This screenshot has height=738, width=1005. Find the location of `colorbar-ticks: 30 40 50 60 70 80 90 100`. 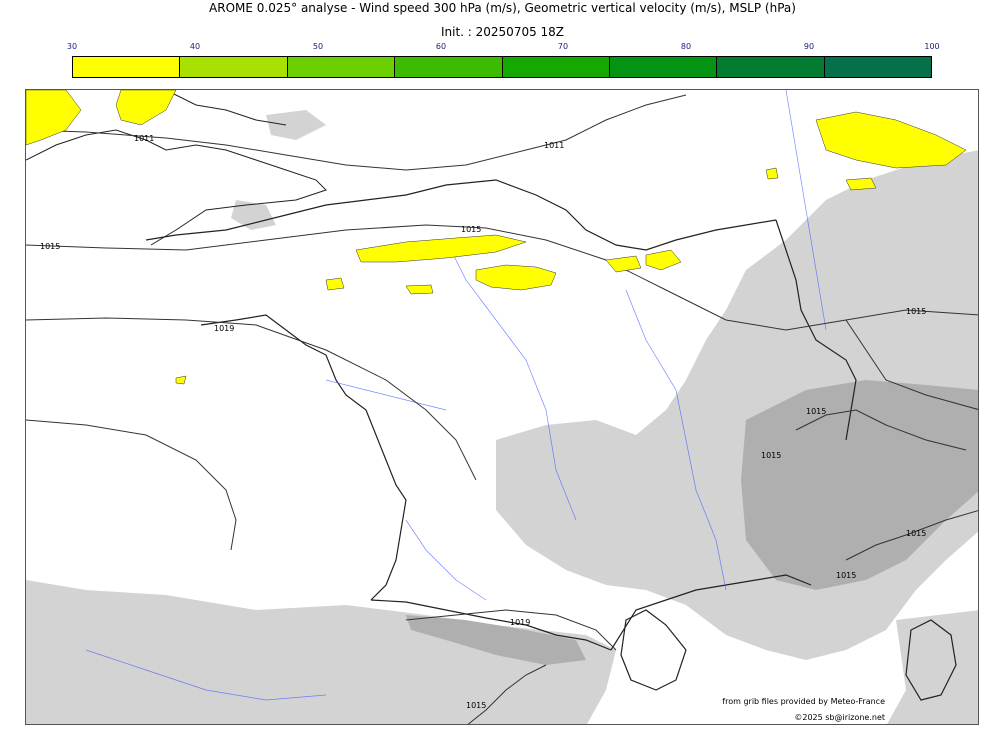

colorbar-ticks: 30 40 50 60 70 80 90 100 is located at coordinates (503, 48).